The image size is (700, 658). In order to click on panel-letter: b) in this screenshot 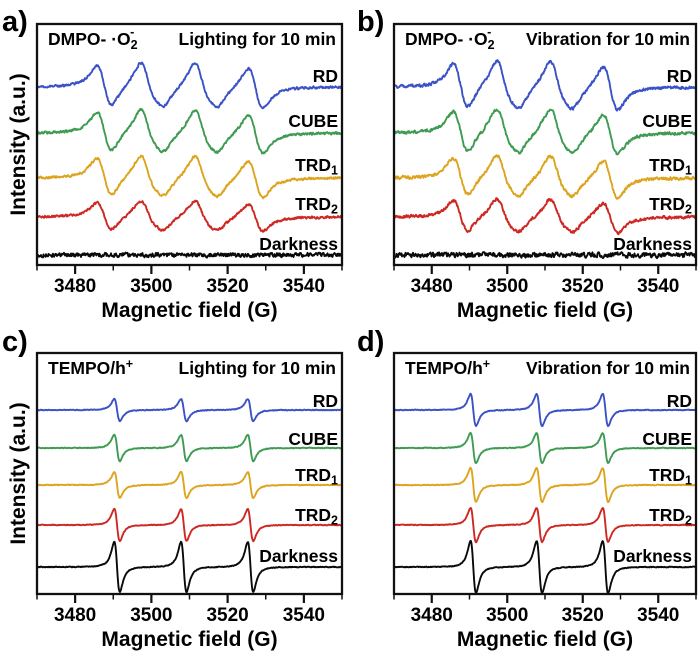, I will do `click(370, 22)`.